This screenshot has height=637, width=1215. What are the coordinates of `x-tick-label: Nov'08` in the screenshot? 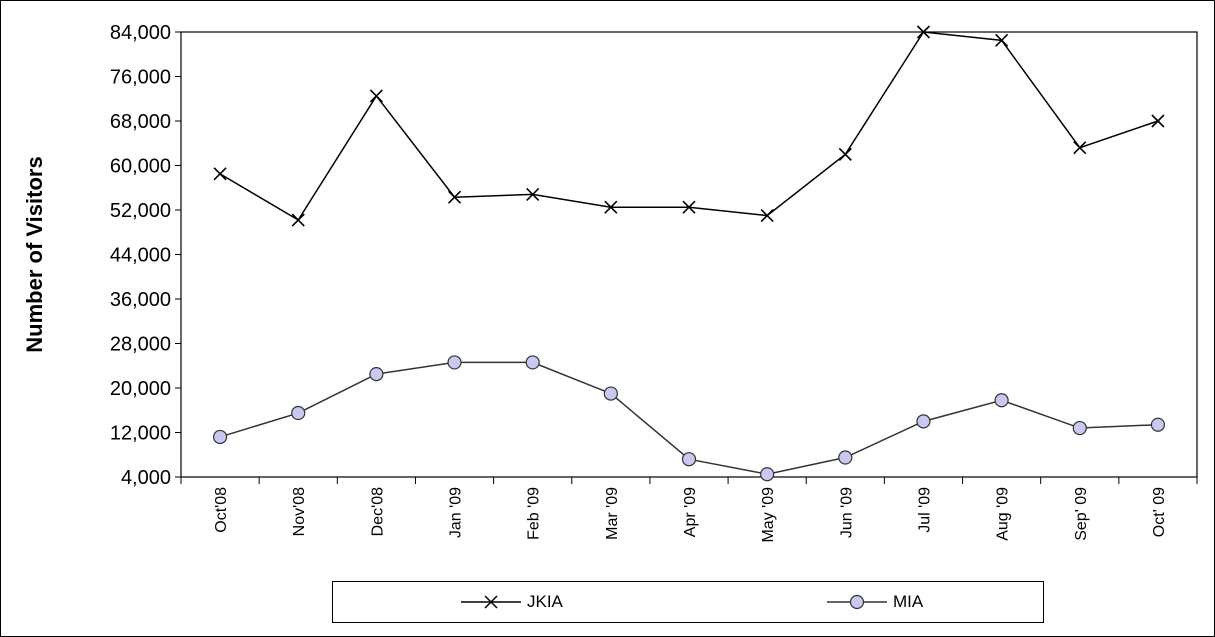 It's located at (299, 511).